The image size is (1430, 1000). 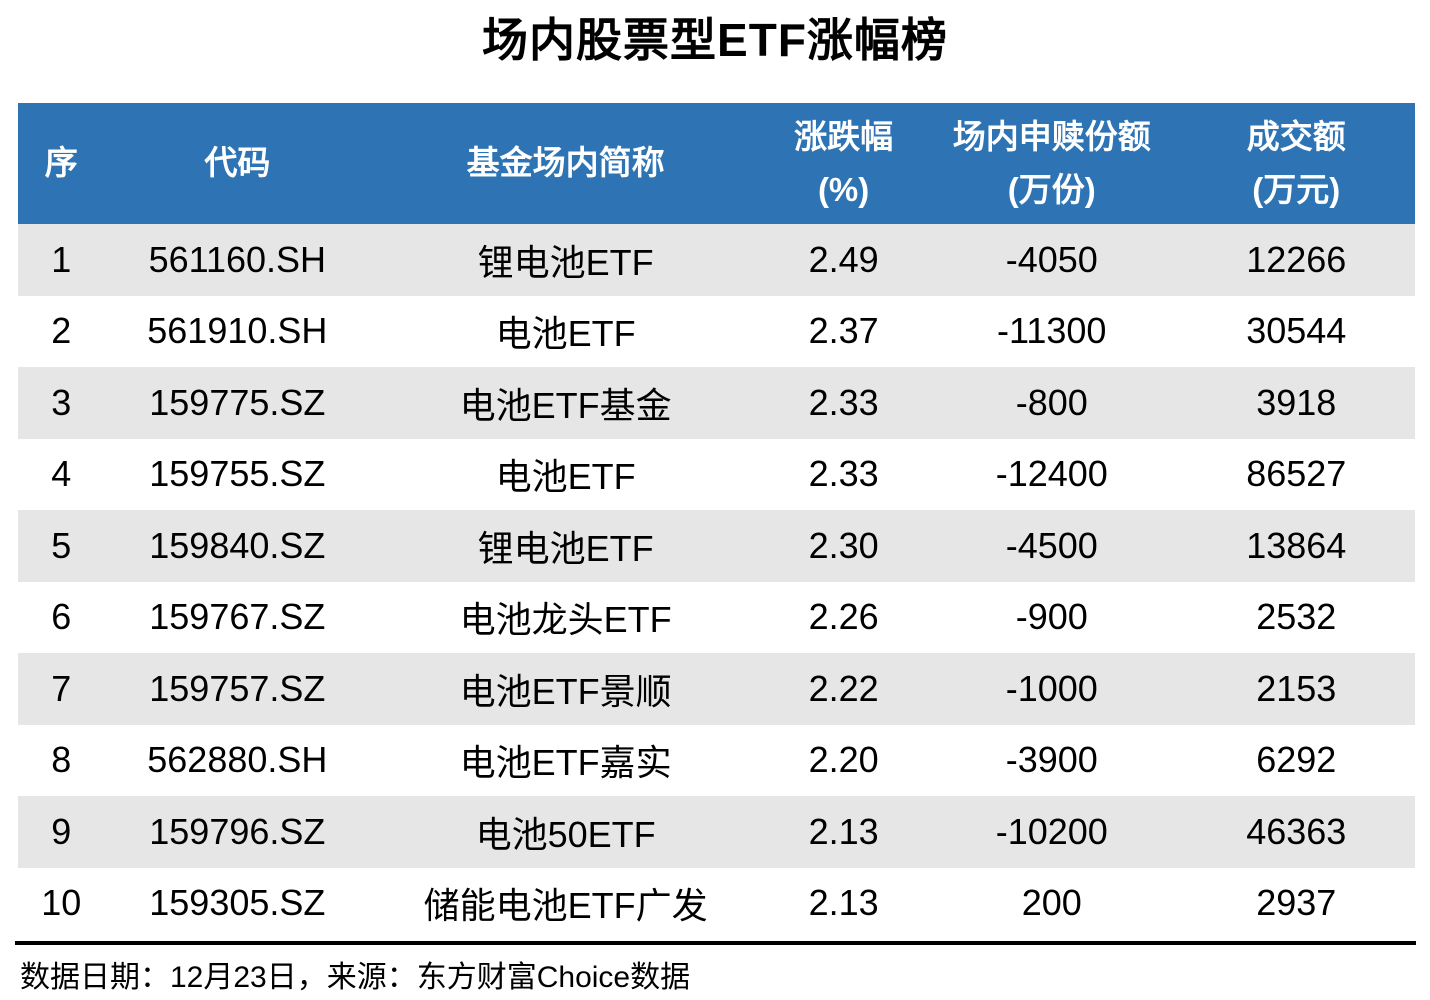 I want to click on code-cell: 159840.SZ, so click(x=237, y=545).